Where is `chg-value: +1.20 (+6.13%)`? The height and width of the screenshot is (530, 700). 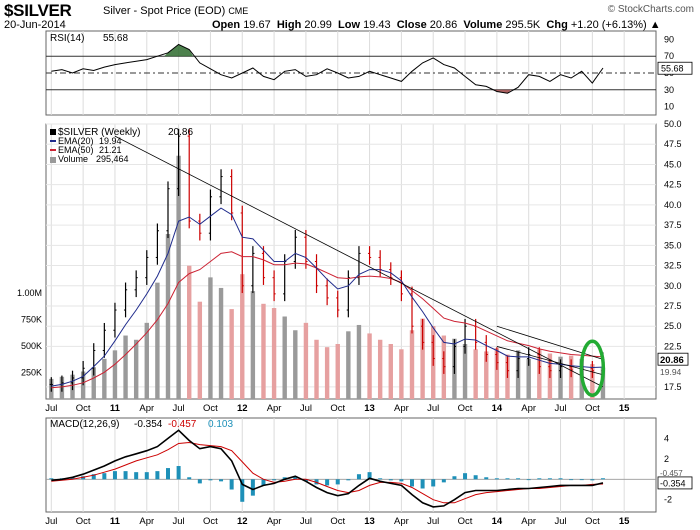 chg-value: +1.20 (+6.13%) is located at coordinates (608, 25).